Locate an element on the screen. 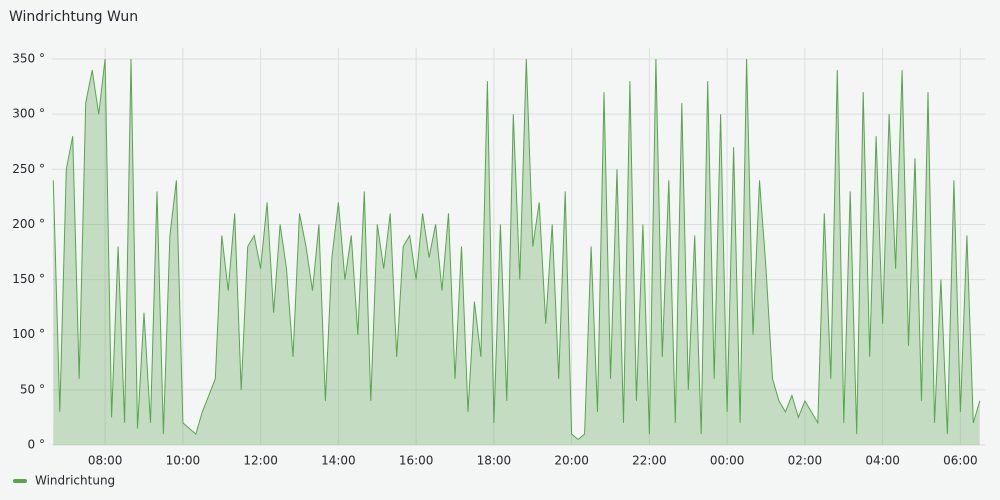  y-tick-label: 0 ° is located at coordinates (36, 445).